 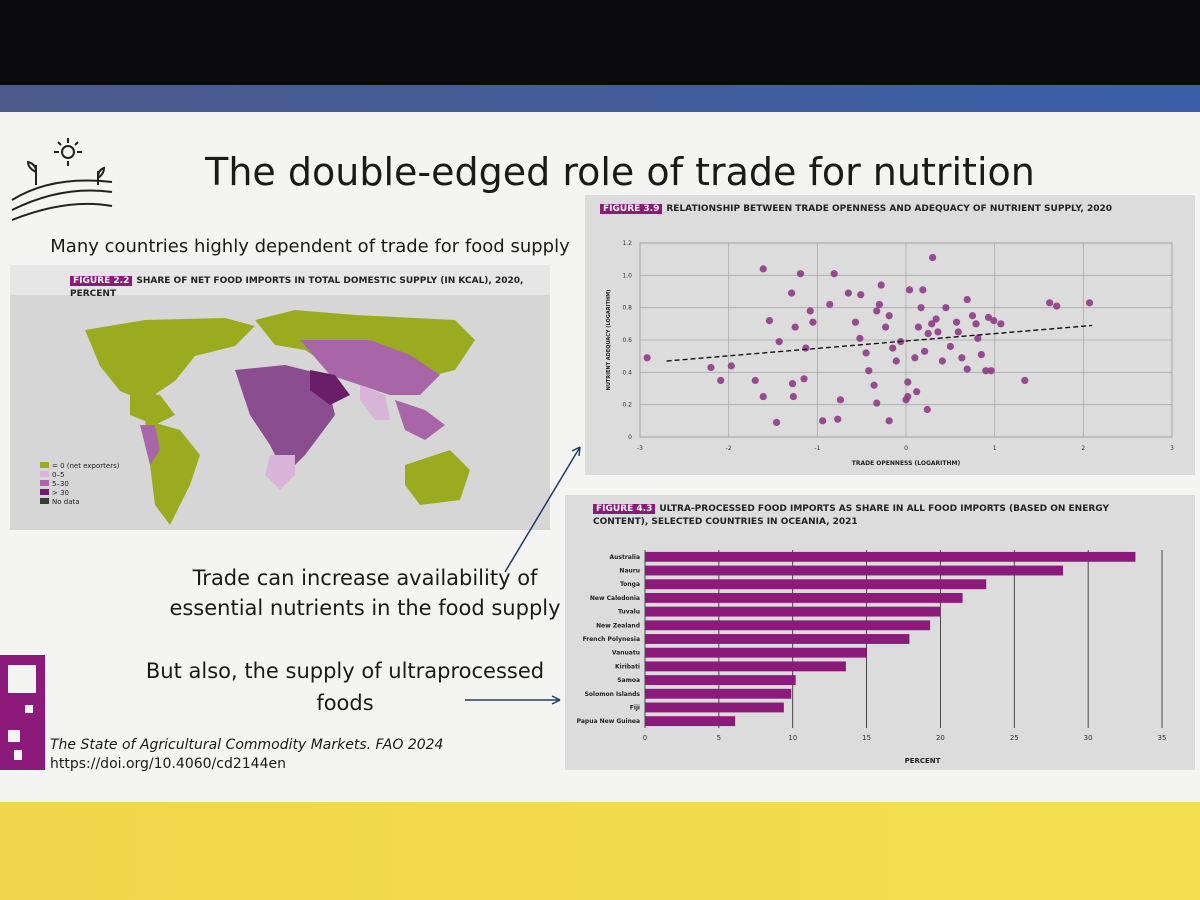 What do you see at coordinates (615, 598) in the screenshot?
I see `y-tick-label: New Caledonia` at bounding box center [615, 598].